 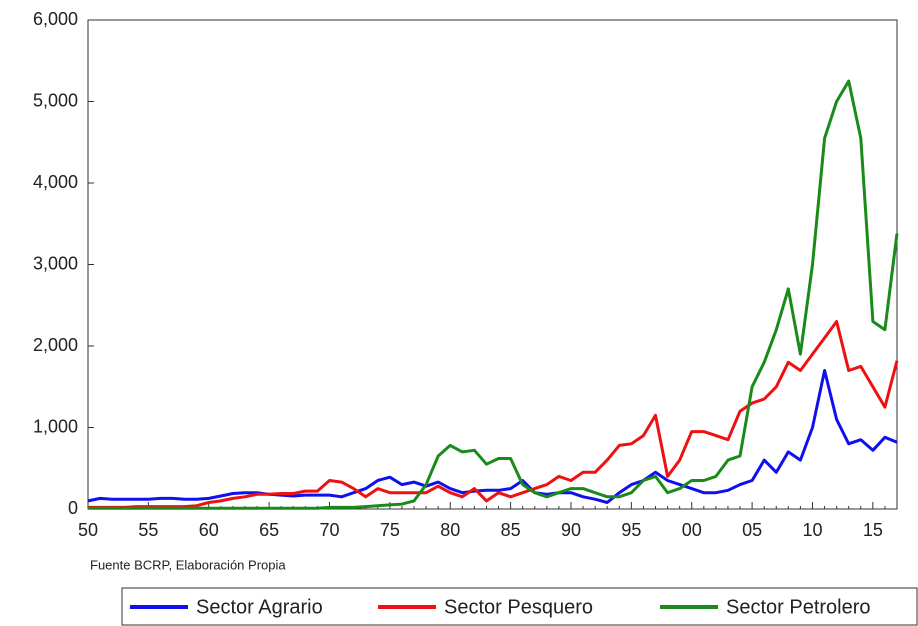 I want to click on x-tick-label: 50, so click(x=88, y=530).